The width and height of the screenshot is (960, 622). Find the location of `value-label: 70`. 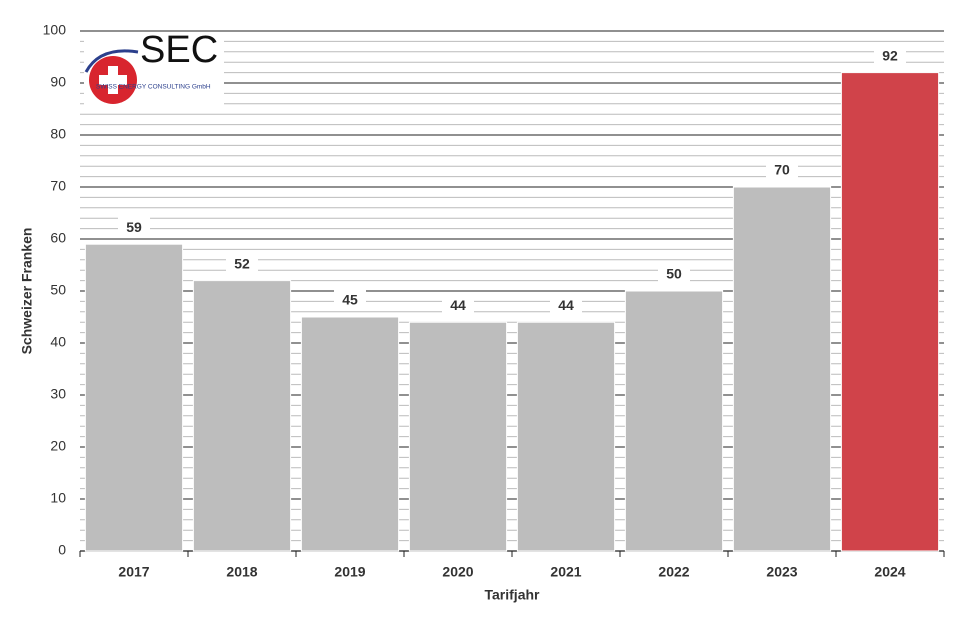

value-label: 70 is located at coordinates (782, 170).